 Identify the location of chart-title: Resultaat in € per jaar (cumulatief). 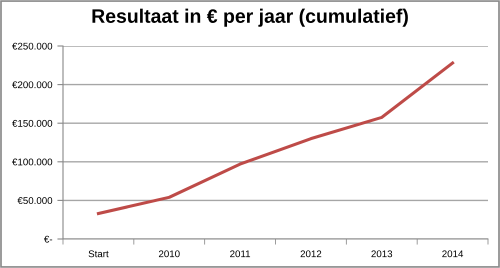
(250, 17).